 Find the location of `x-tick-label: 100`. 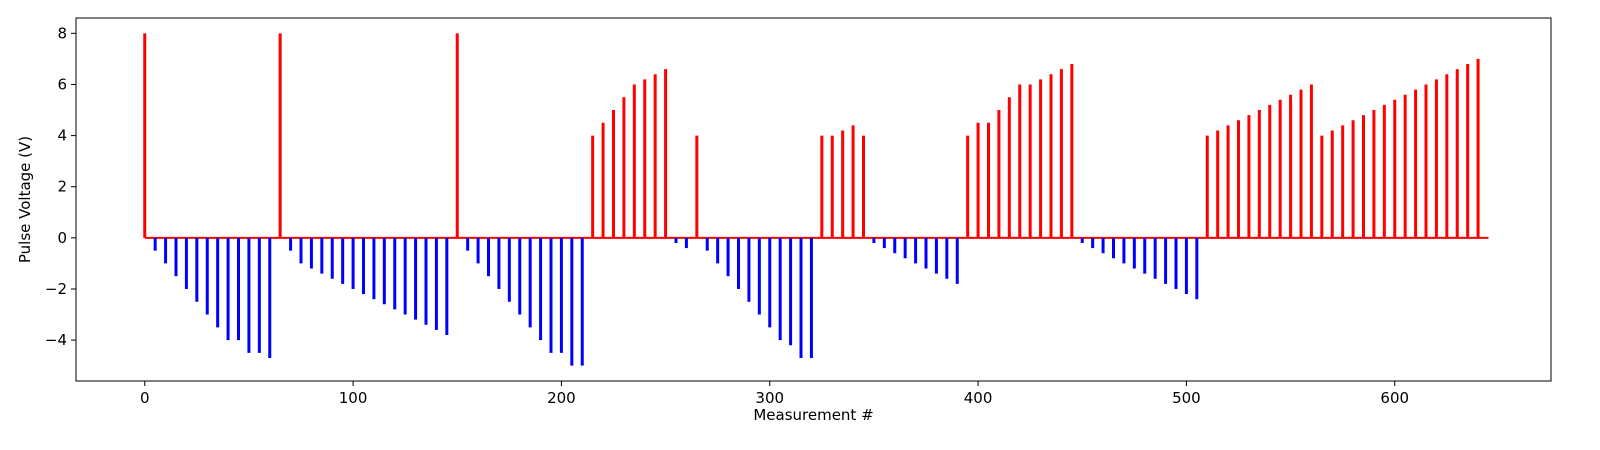

x-tick-label: 100 is located at coordinates (353, 398).